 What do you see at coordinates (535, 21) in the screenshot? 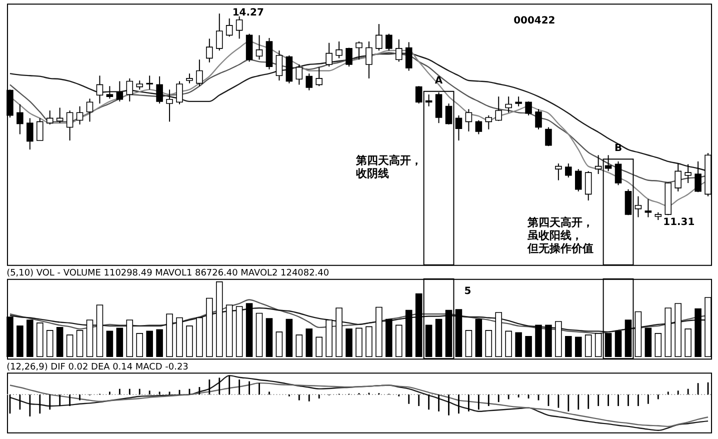
I see `annotation: 000422` at bounding box center [535, 21].